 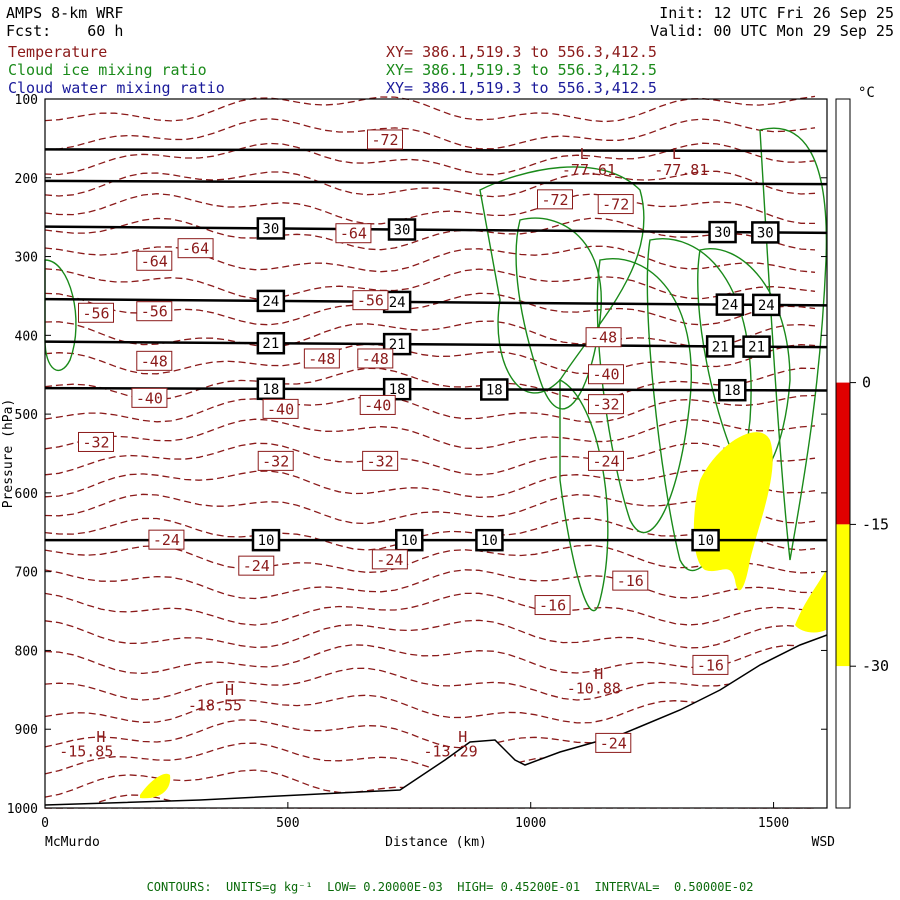 I want to click on temperature-label: -64, so click(x=195, y=249).